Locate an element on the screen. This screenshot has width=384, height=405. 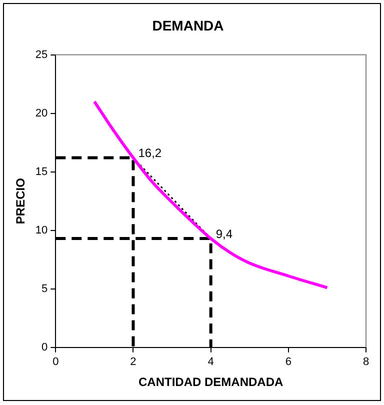
x-tick-label: 2 is located at coordinates (133, 362).